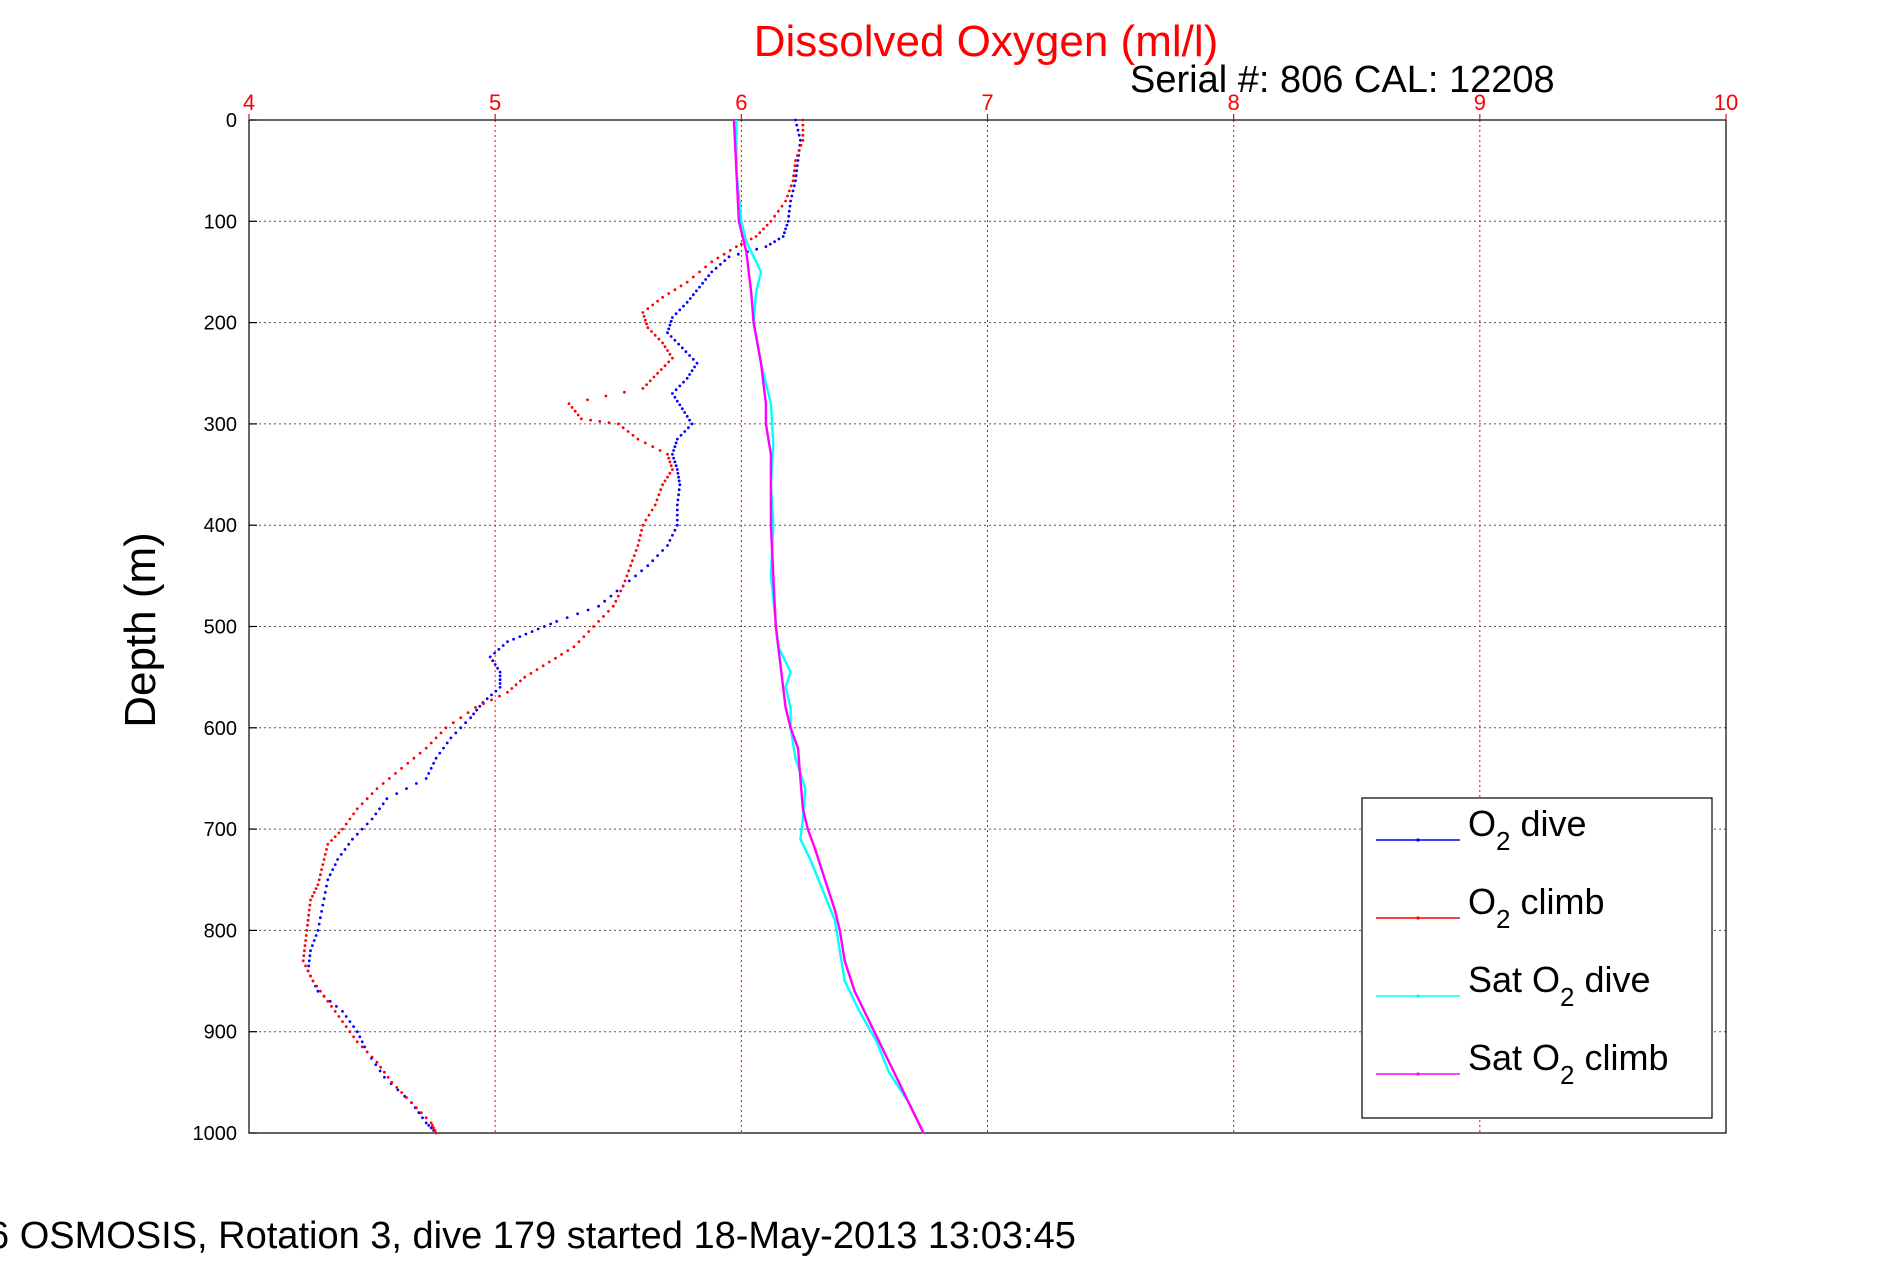  What do you see at coordinates (1568, 1063) in the screenshot?
I see `legend-label: Sat O2 climb` at bounding box center [1568, 1063].